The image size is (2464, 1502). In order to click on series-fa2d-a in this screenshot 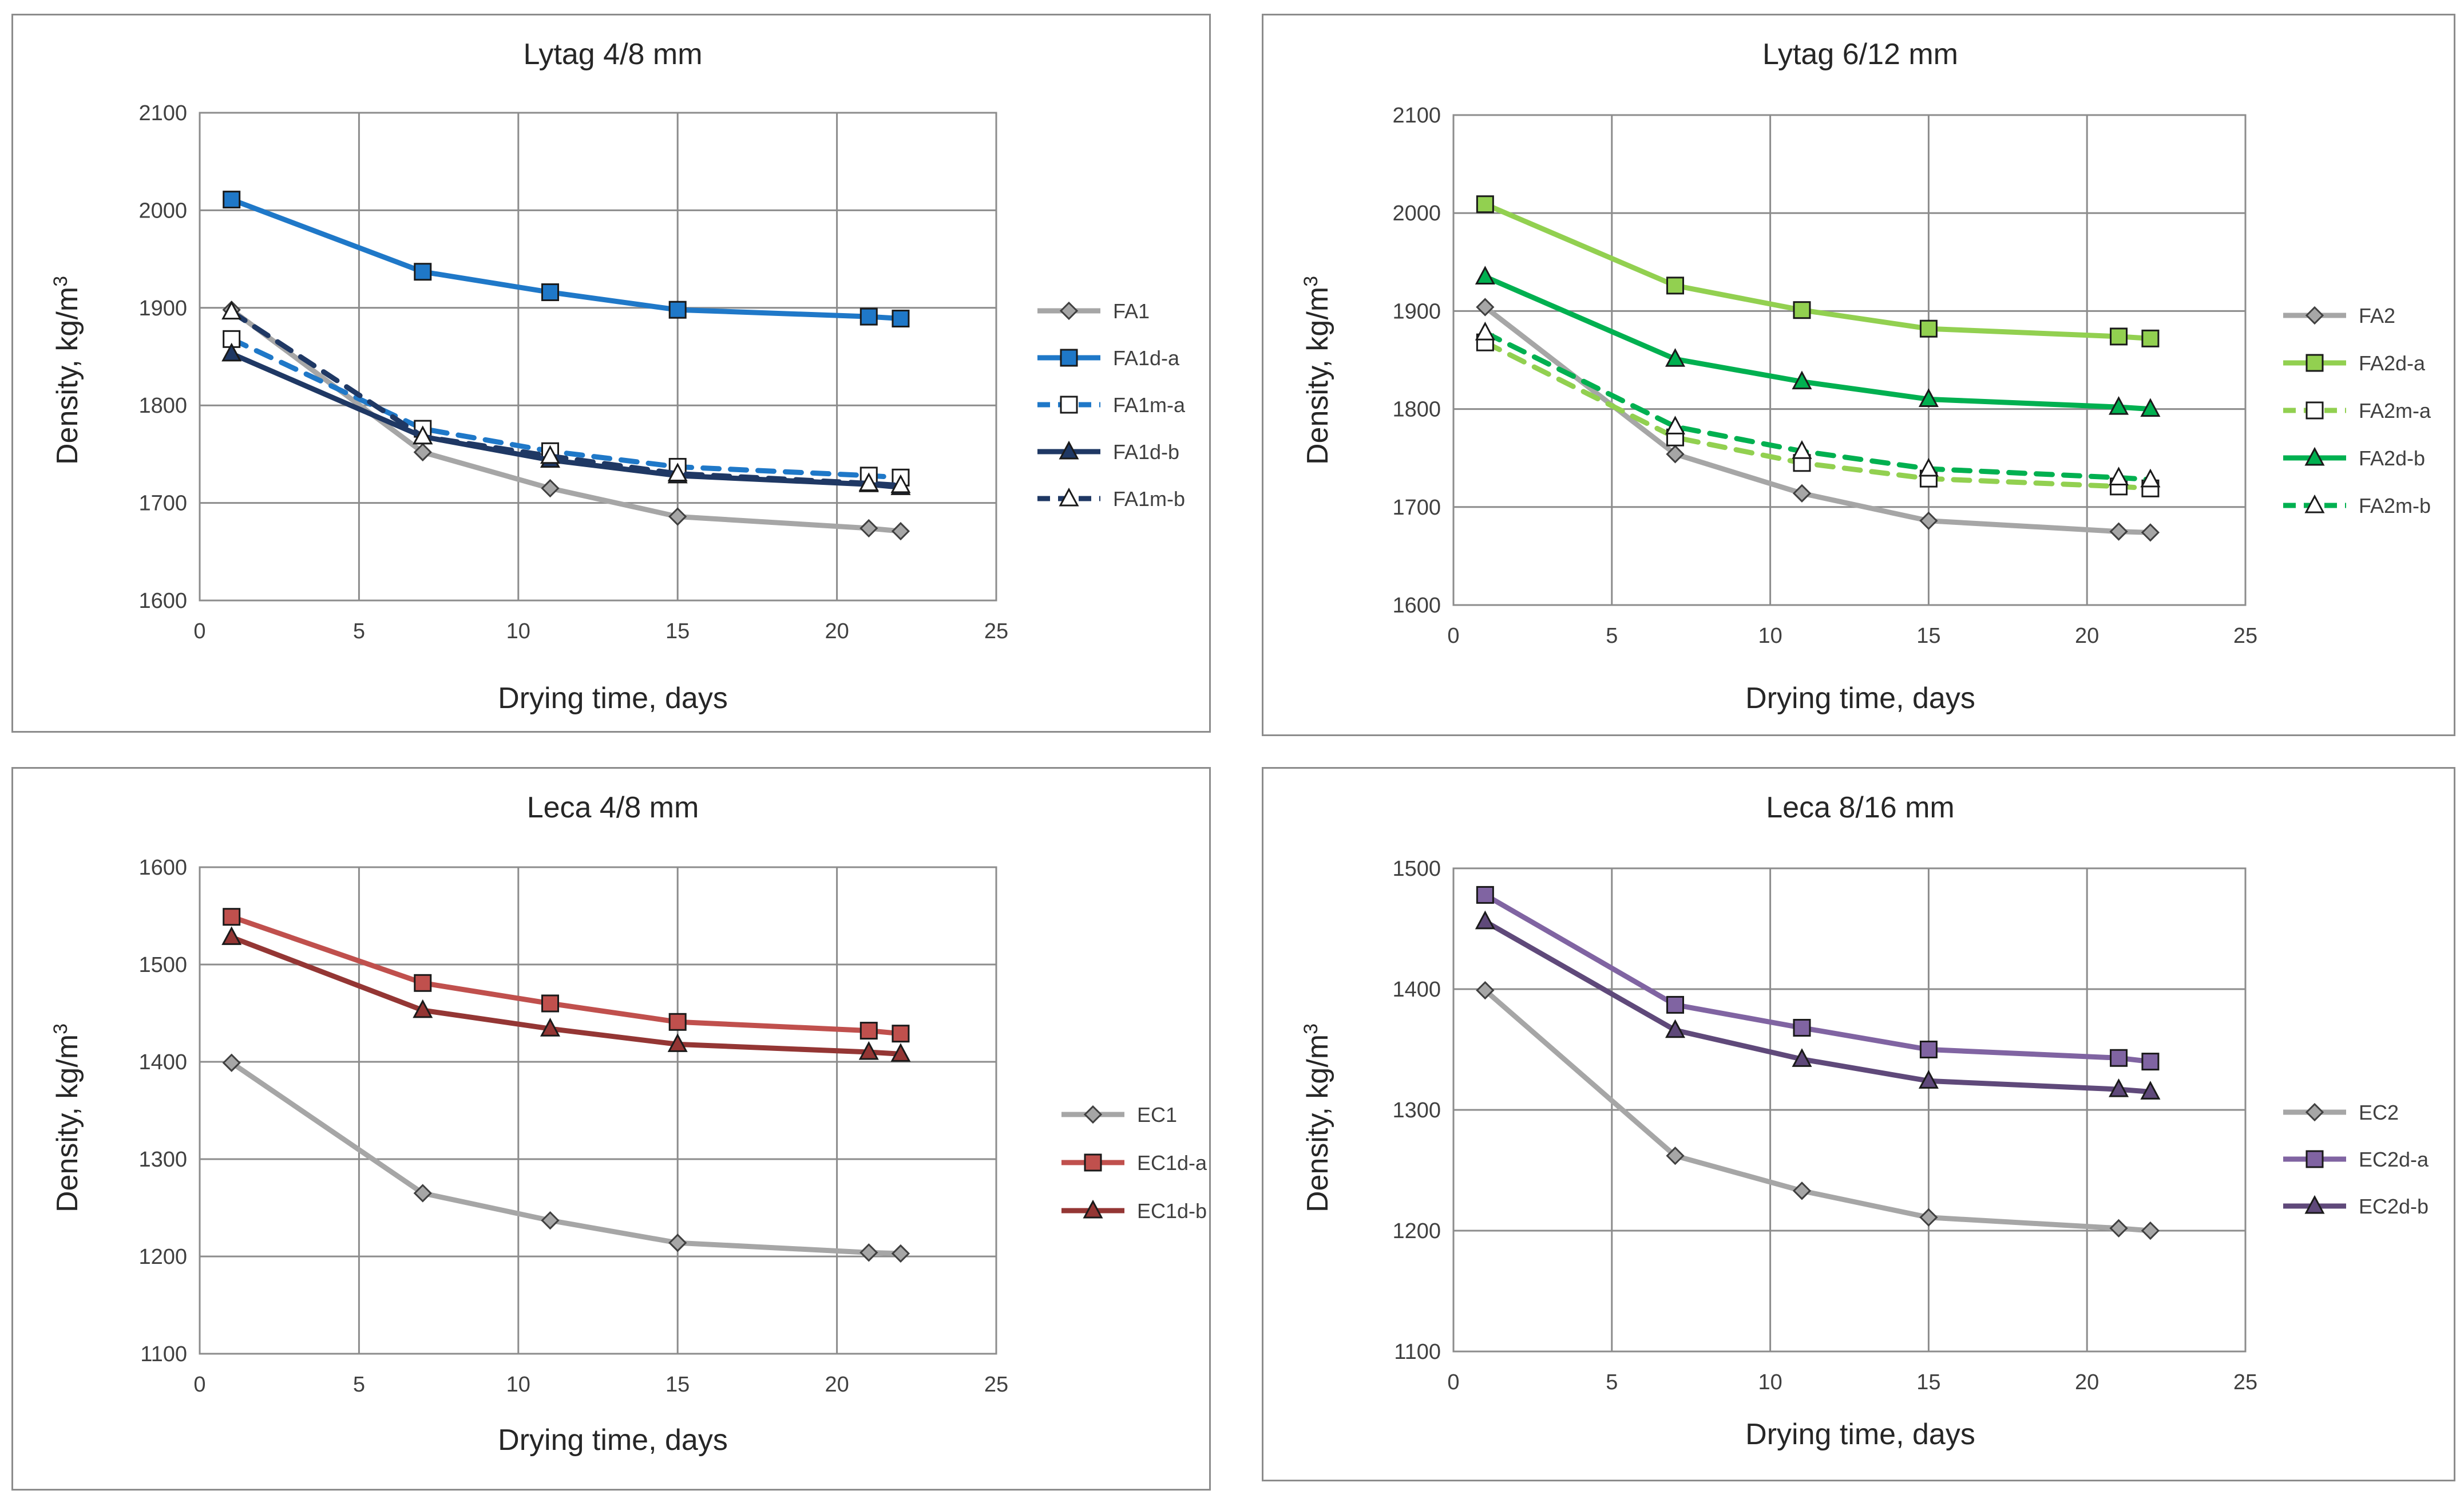, I will do `click(1818, 271)`.